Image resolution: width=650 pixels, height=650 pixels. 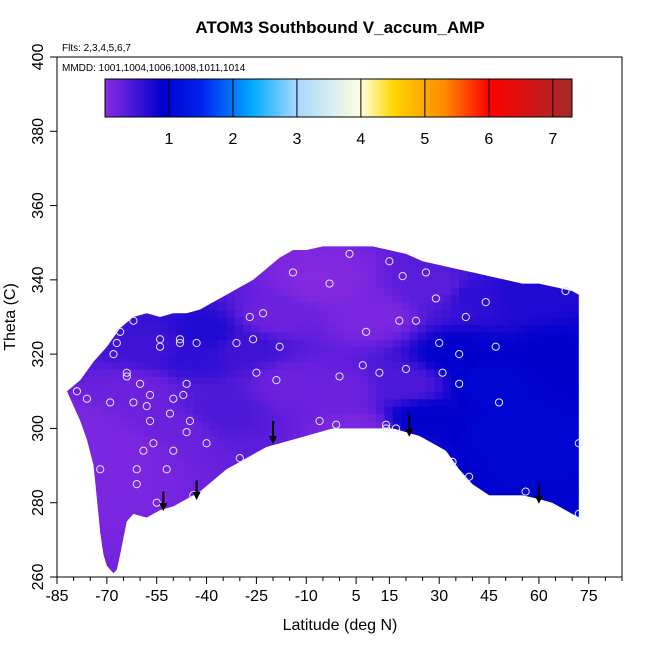 What do you see at coordinates (10, 317) in the screenshot?
I see `y-axis-title: Theta (C)` at bounding box center [10, 317].